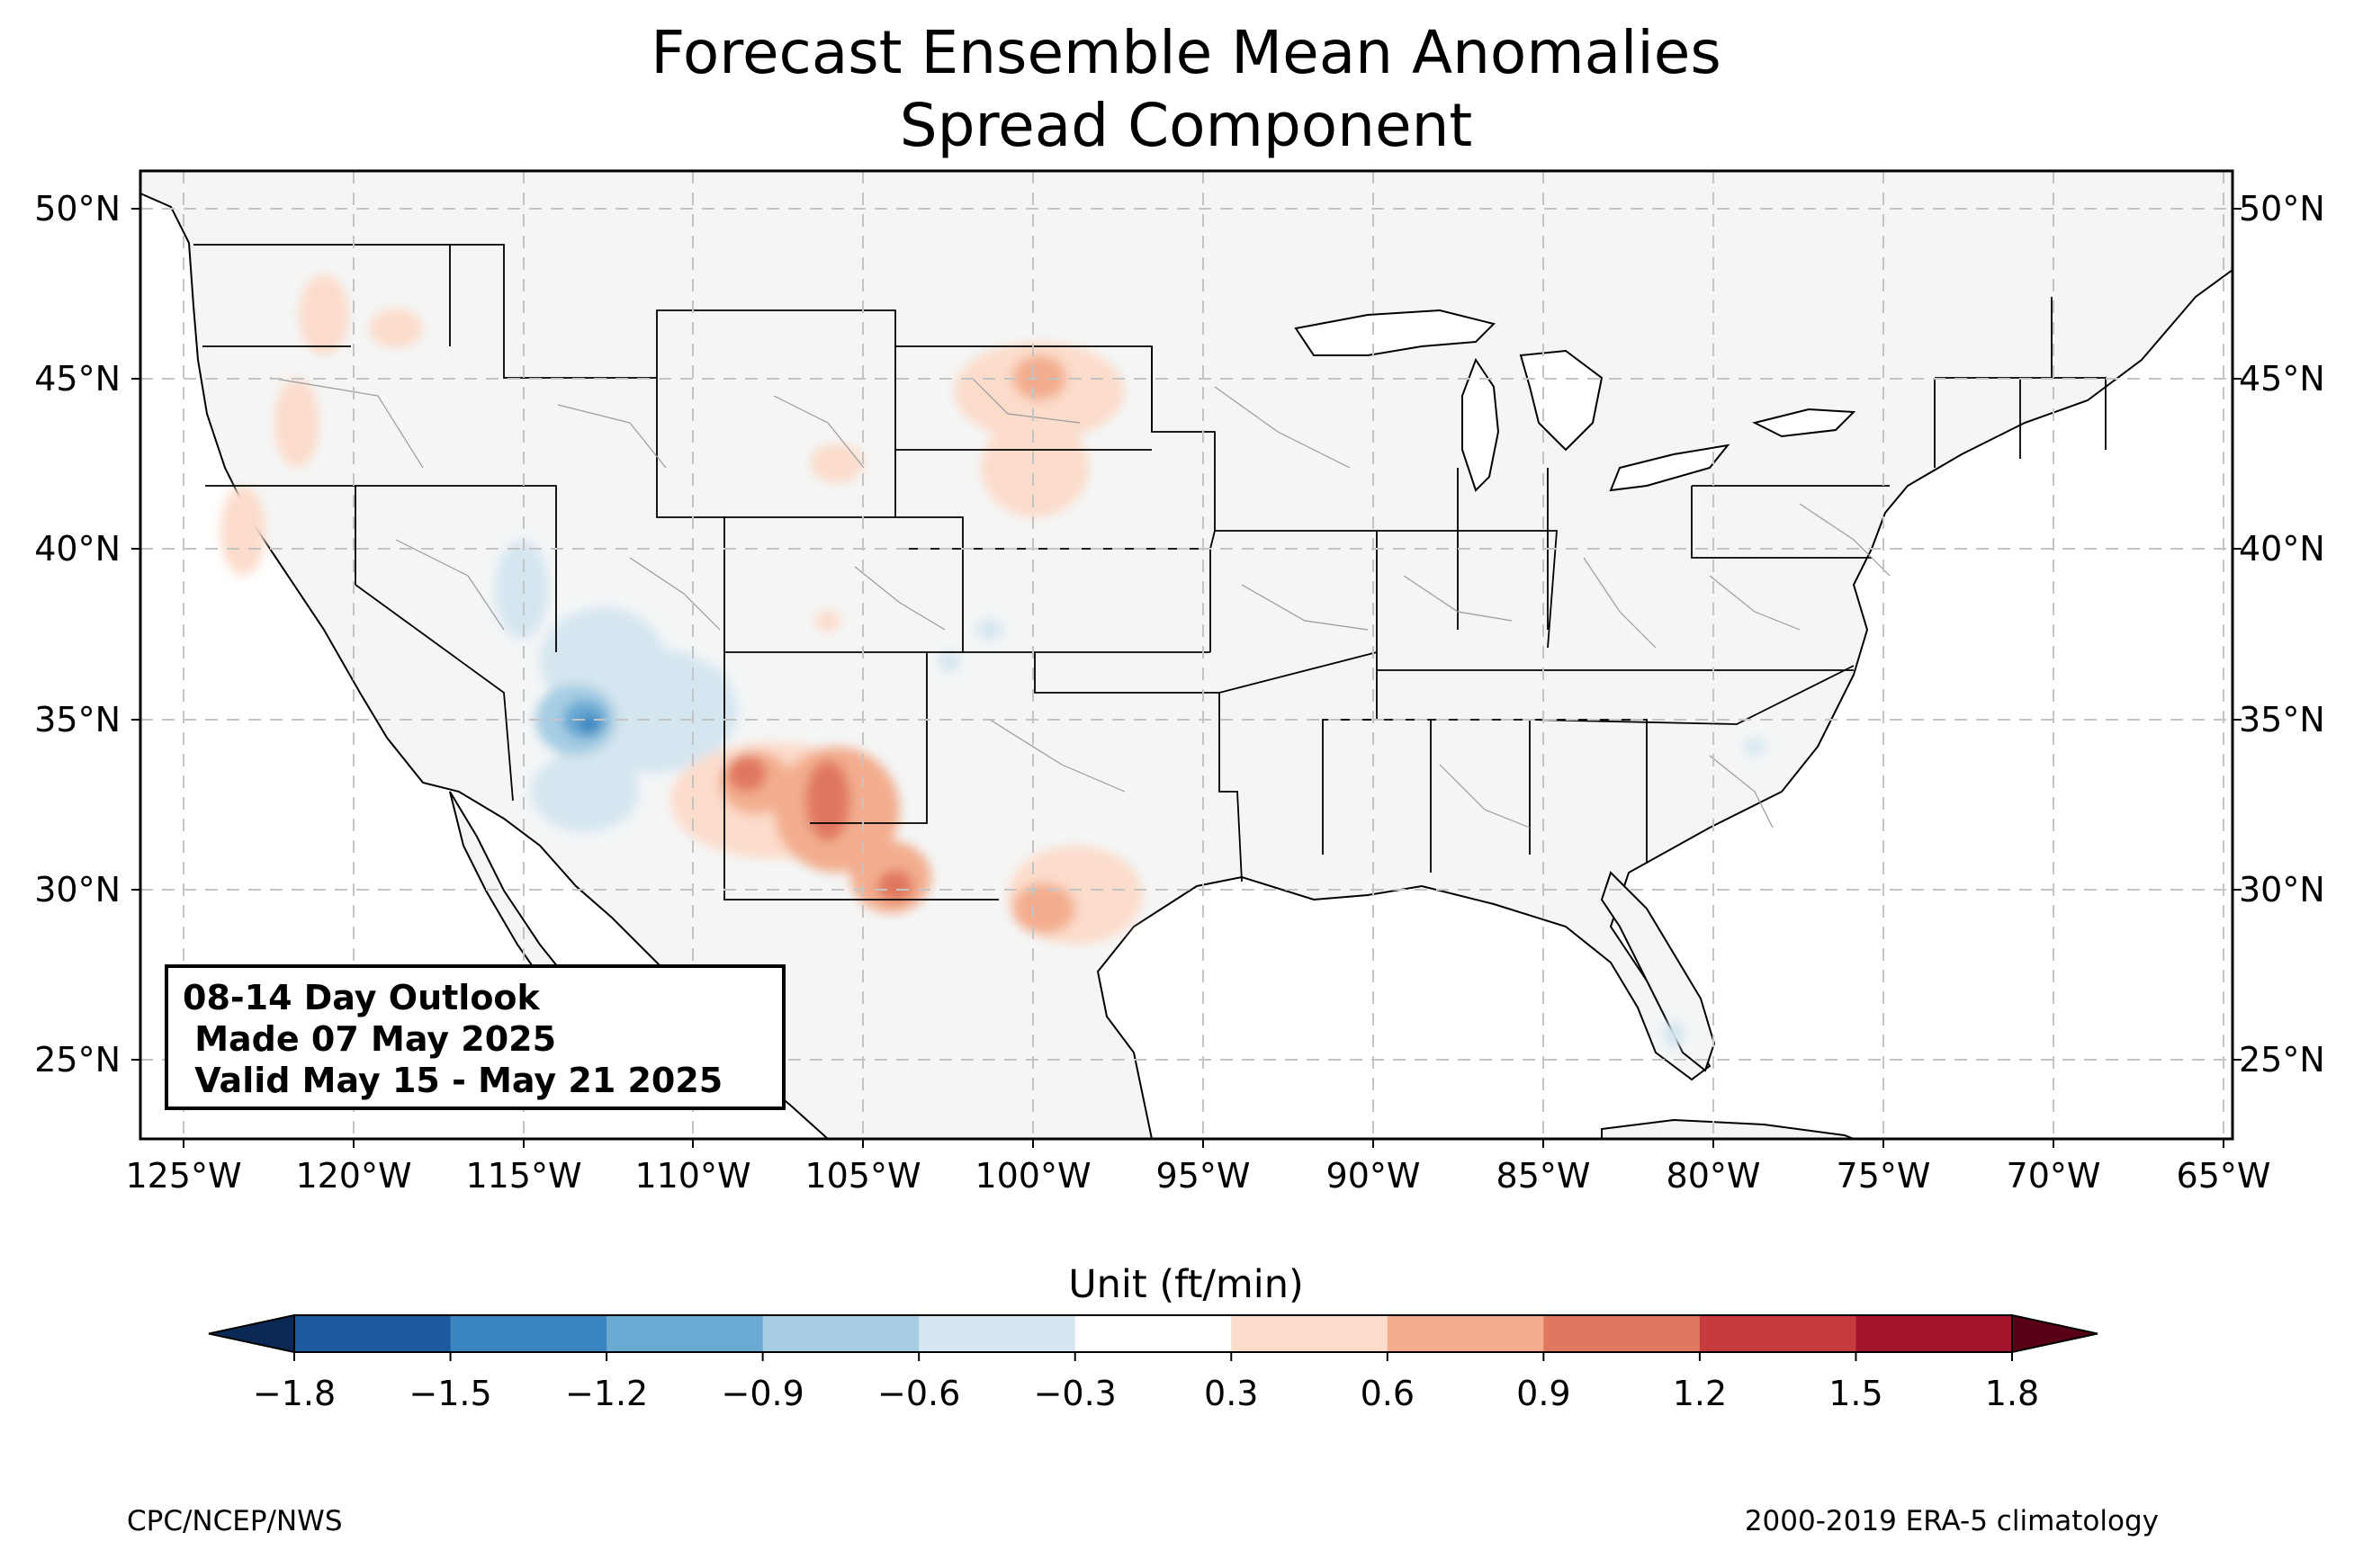  I want to click on colorbar-tick-label: −1.2, so click(606, 1393).